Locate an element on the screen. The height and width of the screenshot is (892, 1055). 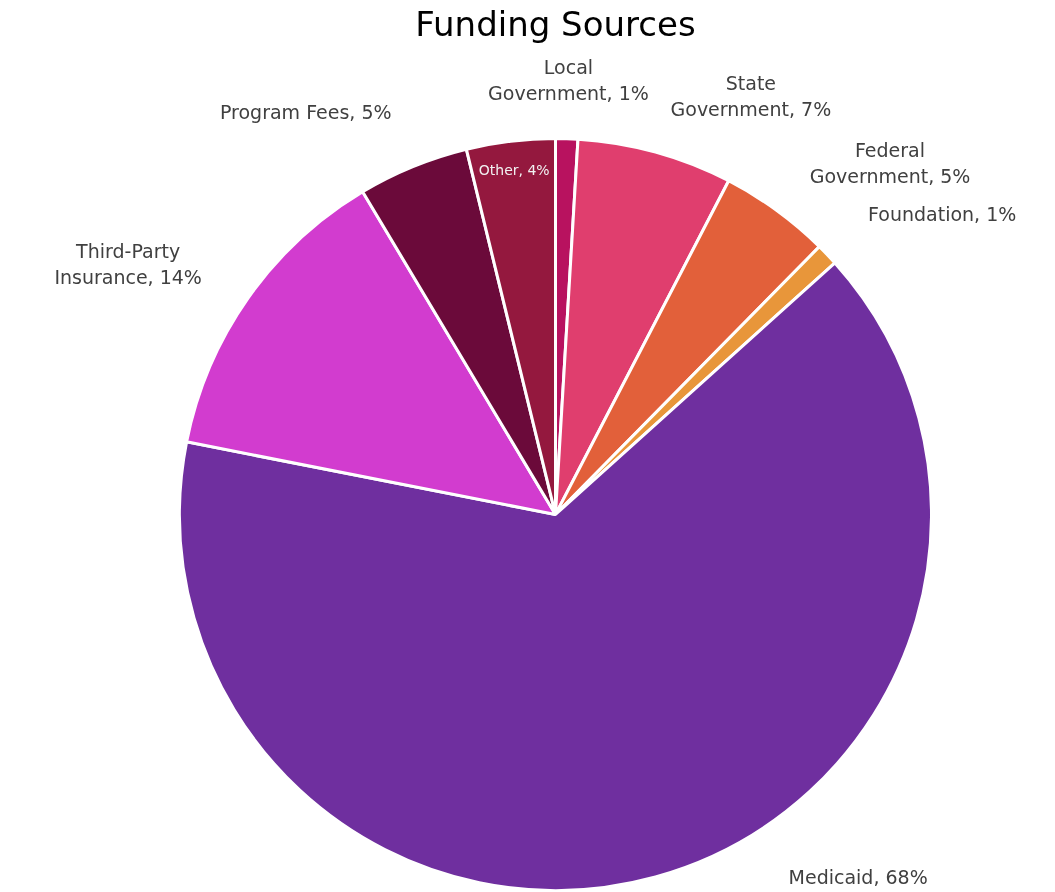
slice-label: Federal Government, 5% is located at coordinates (890, 162).